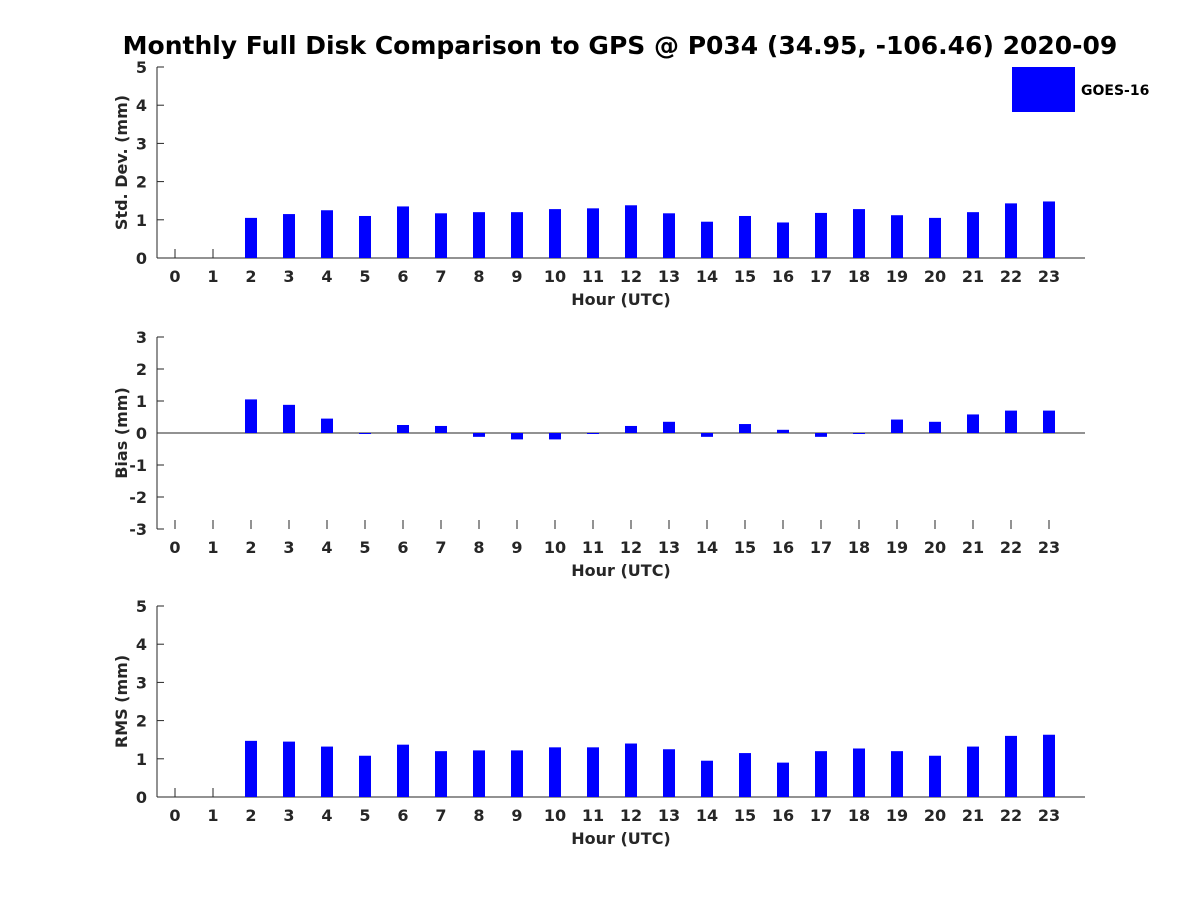  I want to click on x-tick-label: 9, so click(516, 276).